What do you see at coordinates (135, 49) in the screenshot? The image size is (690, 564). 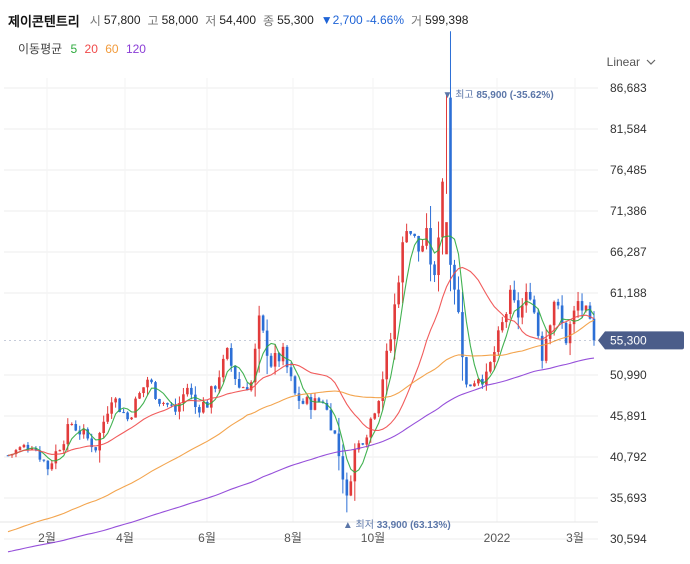 I see `ma-120-label: 120` at bounding box center [135, 49].